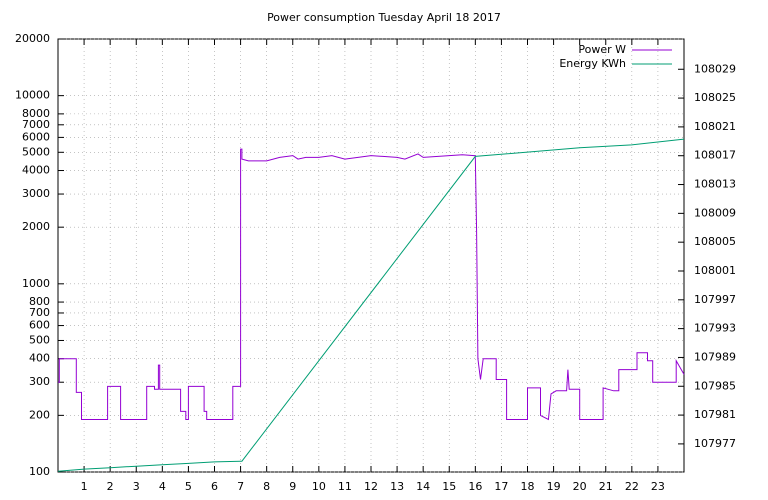  What do you see at coordinates (384, 17) in the screenshot?
I see `chart-title: Power consumption Tuesday April 18 2017` at bounding box center [384, 17].